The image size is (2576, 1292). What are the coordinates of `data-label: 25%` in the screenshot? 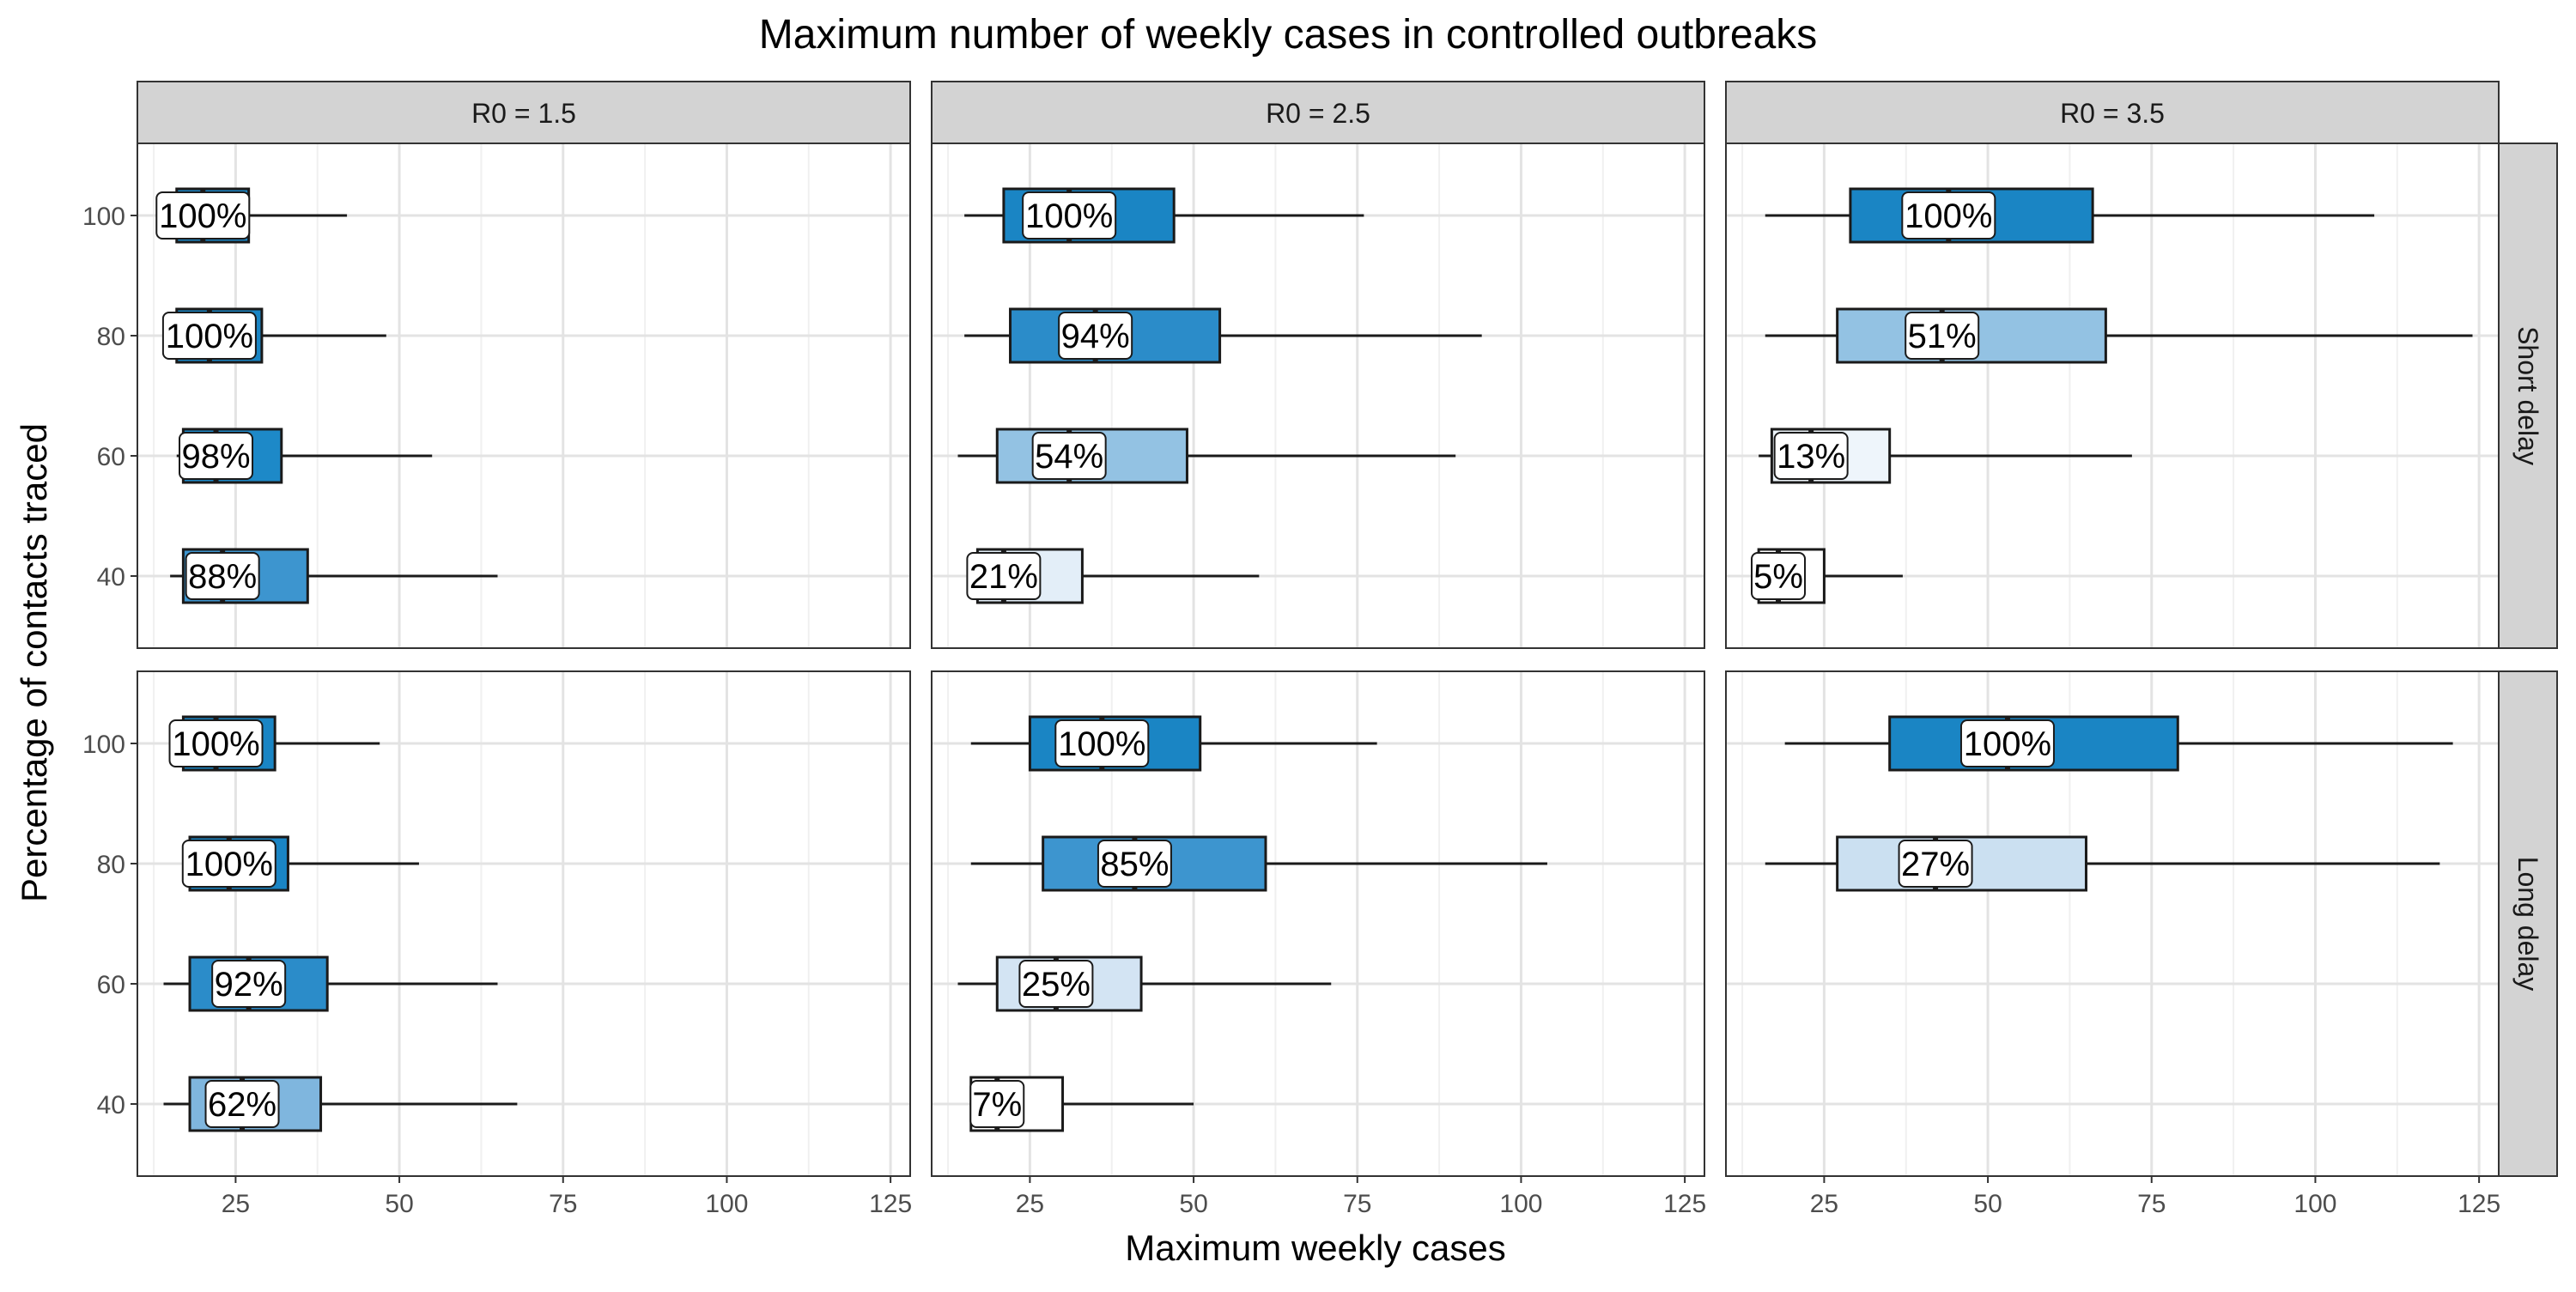 It's located at (1056, 985).